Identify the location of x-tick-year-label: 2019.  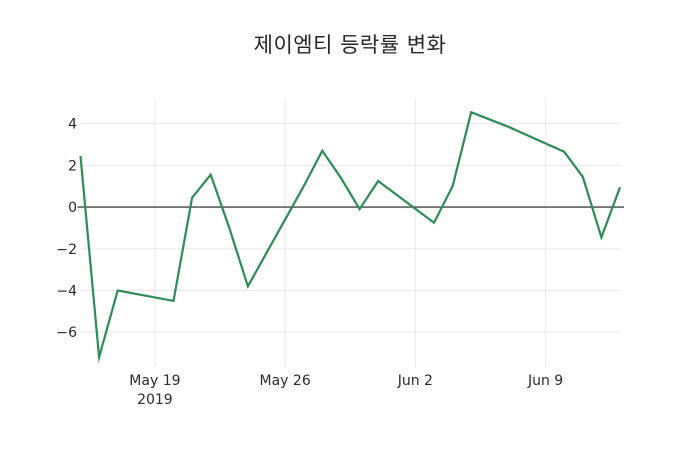
(155, 400).